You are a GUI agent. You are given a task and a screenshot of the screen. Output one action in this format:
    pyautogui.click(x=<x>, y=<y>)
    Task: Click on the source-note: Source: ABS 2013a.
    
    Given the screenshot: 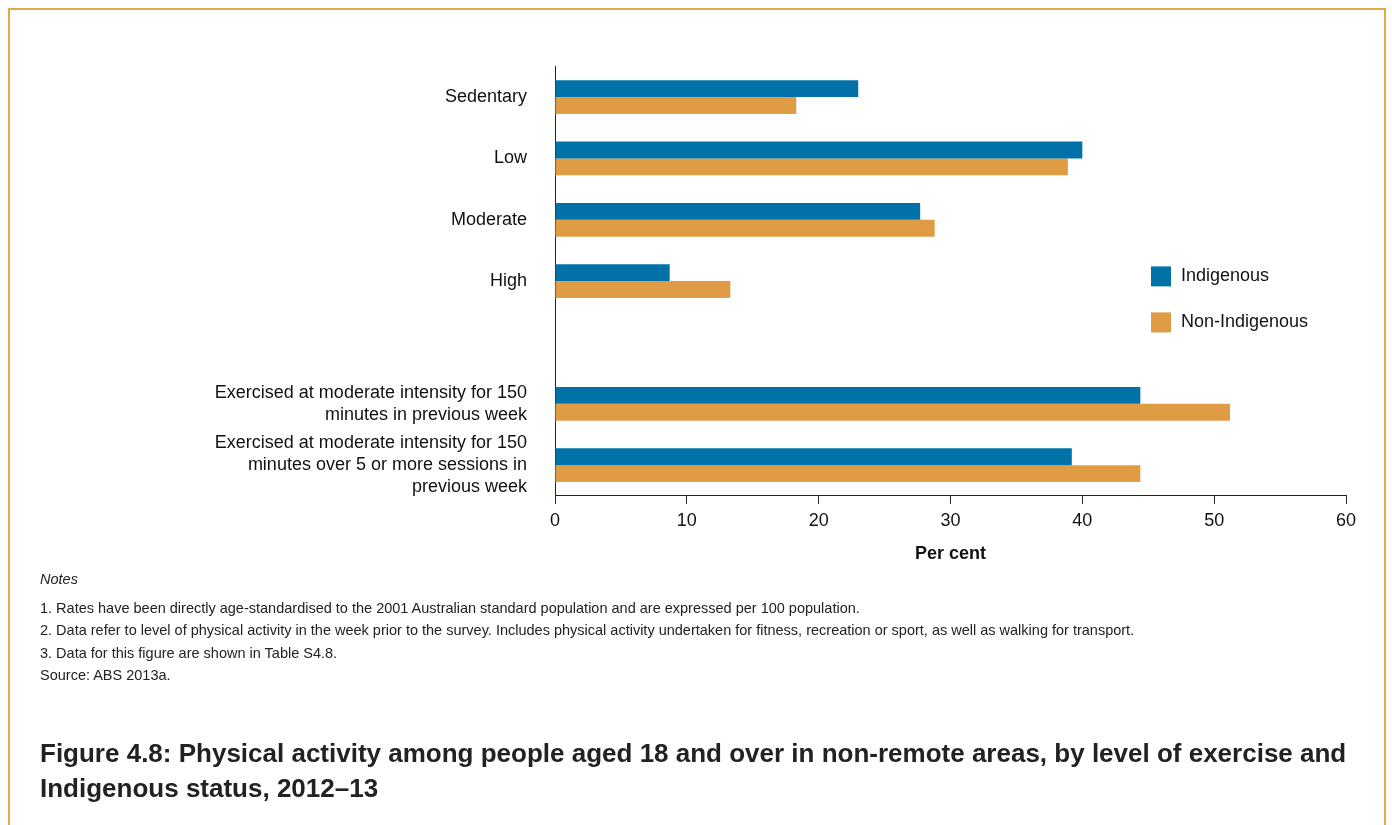 What is the action you would take?
    pyautogui.click(x=106, y=675)
    